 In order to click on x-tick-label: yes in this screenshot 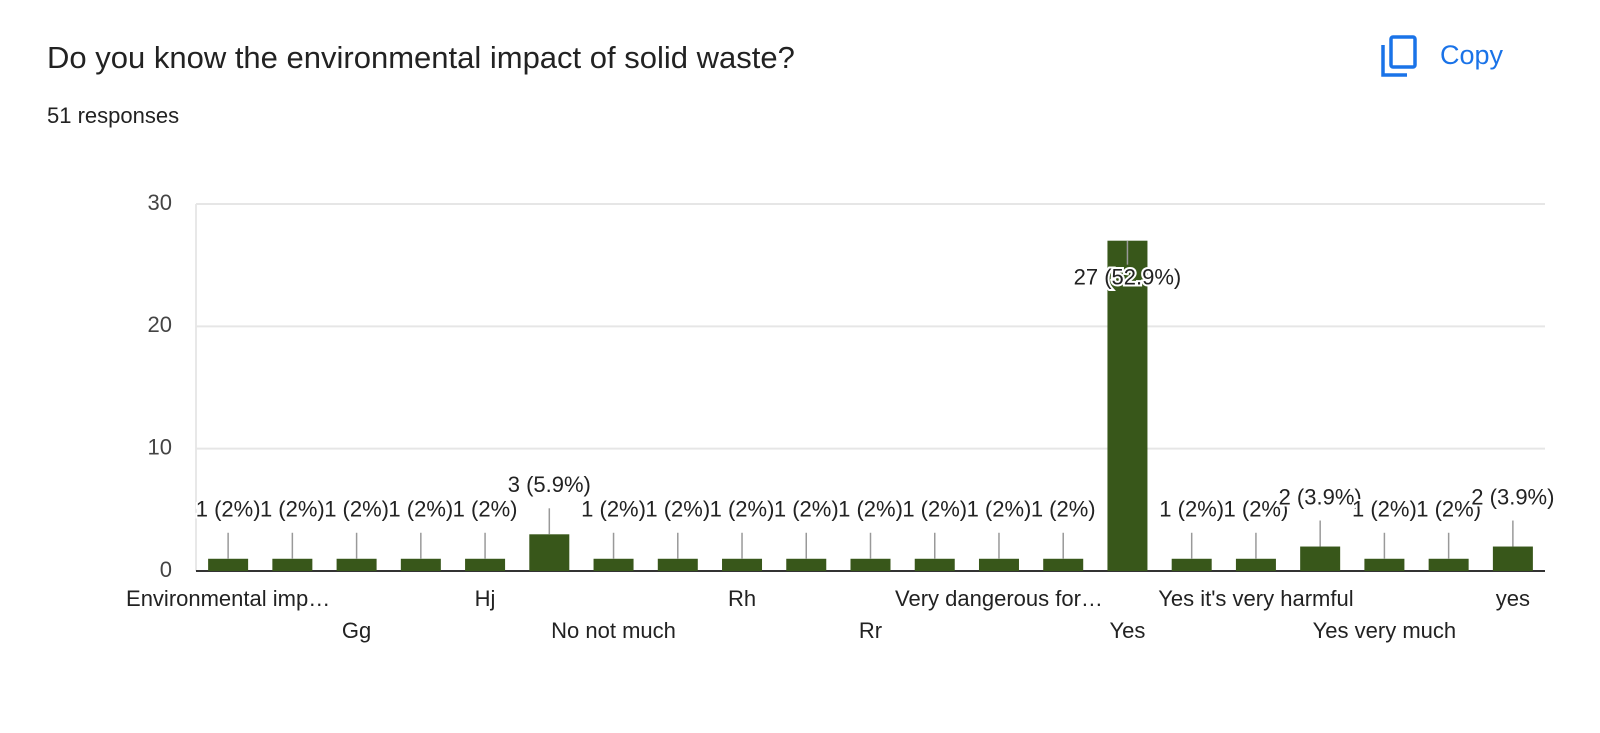, I will do `click(1513, 598)`.